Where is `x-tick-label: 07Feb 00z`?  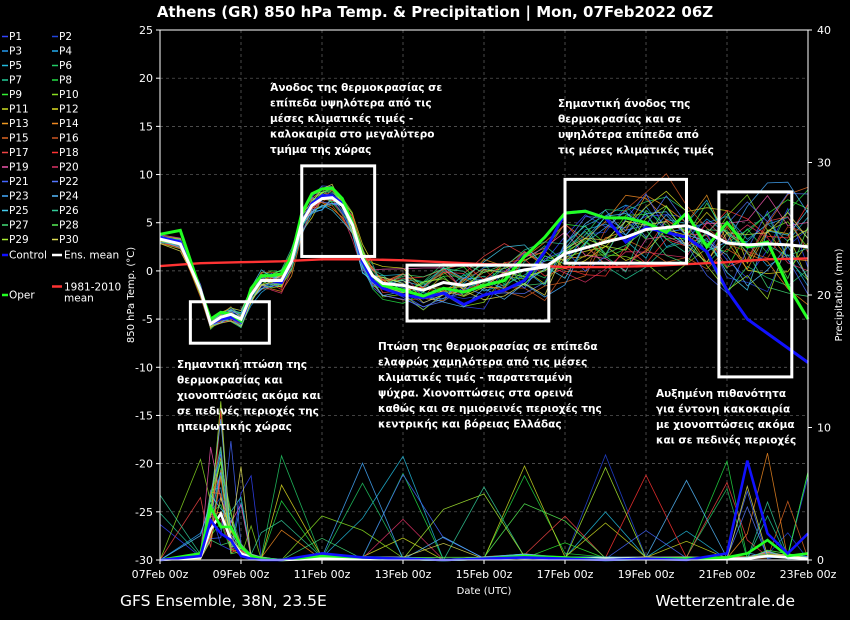
x-tick-label: 07Feb 00z is located at coordinates (160, 574).